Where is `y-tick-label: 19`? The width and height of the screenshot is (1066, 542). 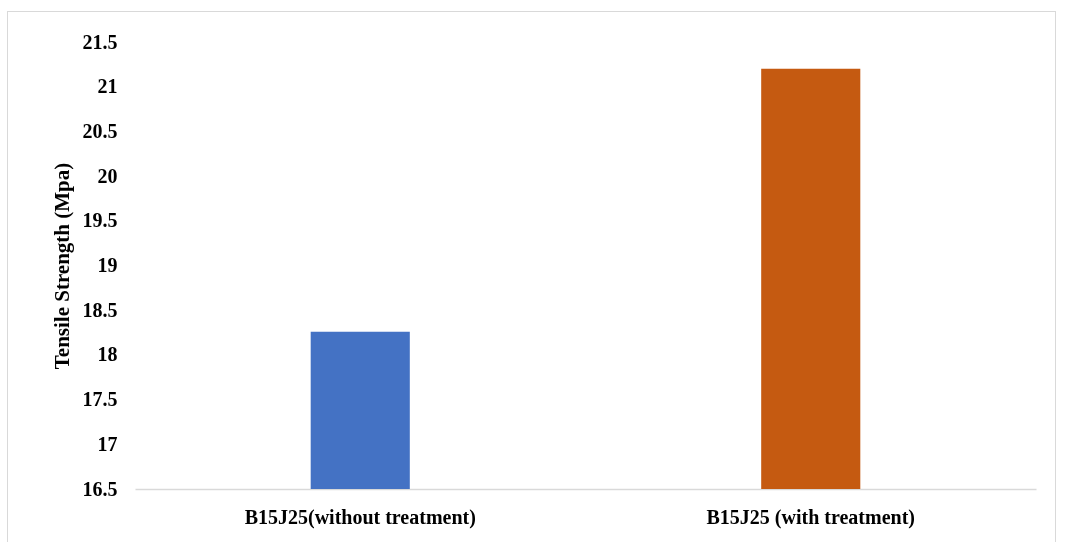
y-tick-label: 19 is located at coordinates (107, 265).